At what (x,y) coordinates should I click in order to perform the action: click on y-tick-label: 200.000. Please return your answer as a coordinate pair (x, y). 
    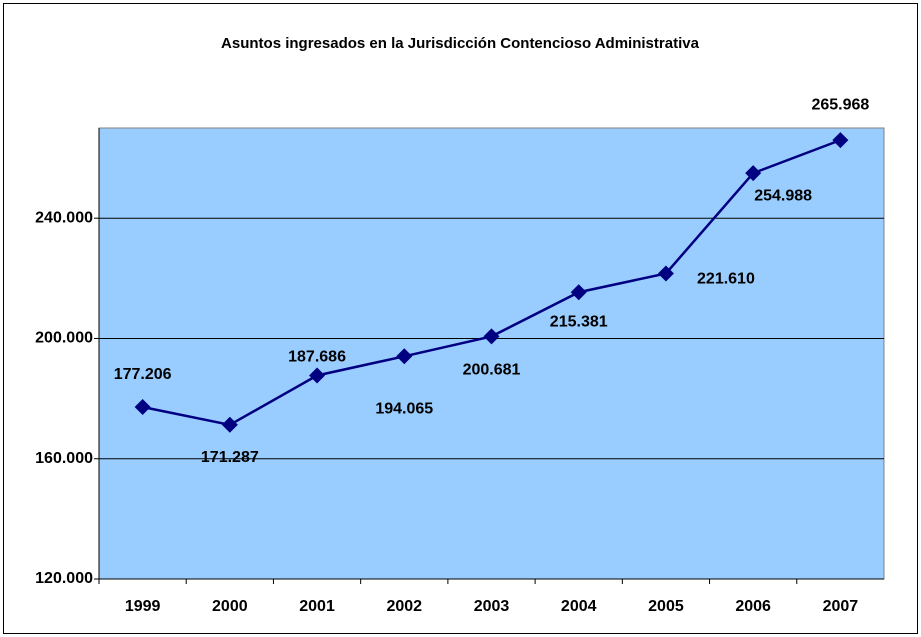
    Looking at the image, I should click on (64, 338).